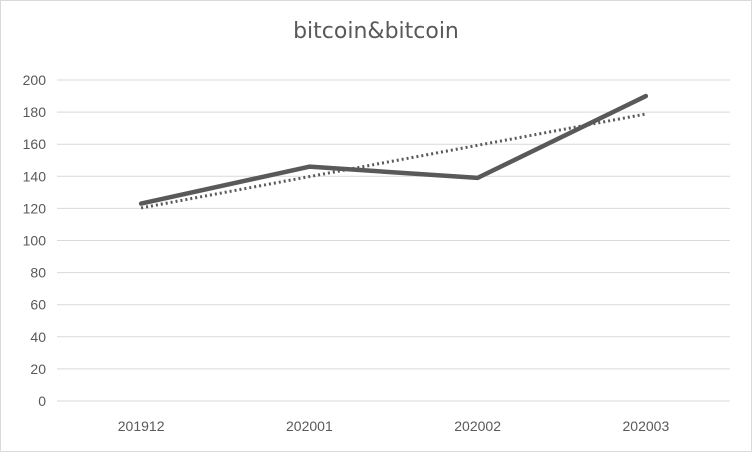 The image size is (752, 452). What do you see at coordinates (35, 176) in the screenshot?
I see `y-tick-label: 140` at bounding box center [35, 176].